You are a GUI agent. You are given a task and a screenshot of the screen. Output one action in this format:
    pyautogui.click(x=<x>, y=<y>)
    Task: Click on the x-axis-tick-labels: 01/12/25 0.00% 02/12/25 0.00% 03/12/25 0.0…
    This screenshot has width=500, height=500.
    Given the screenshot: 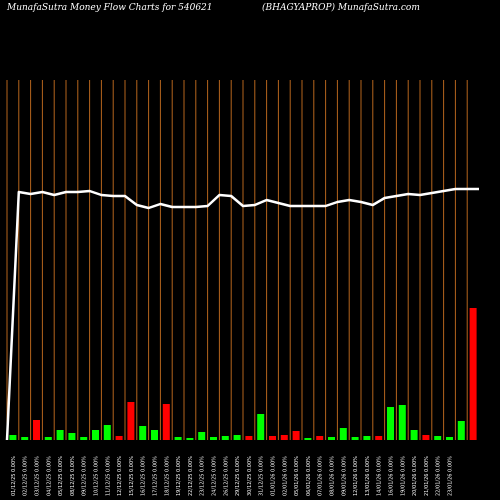 What is the action you would take?
    pyautogui.click(x=232, y=476)
    